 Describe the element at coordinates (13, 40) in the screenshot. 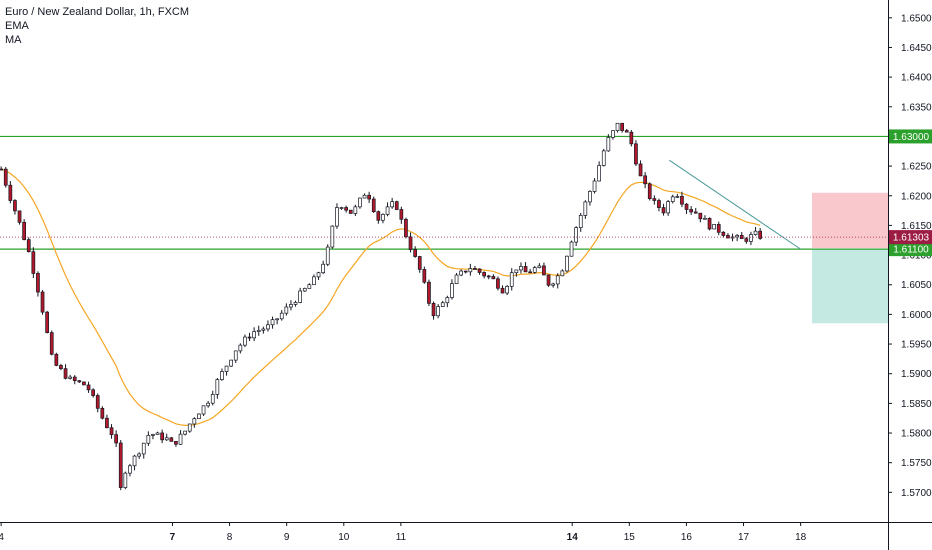

I see `ma-indicator-label: MA` at that location.